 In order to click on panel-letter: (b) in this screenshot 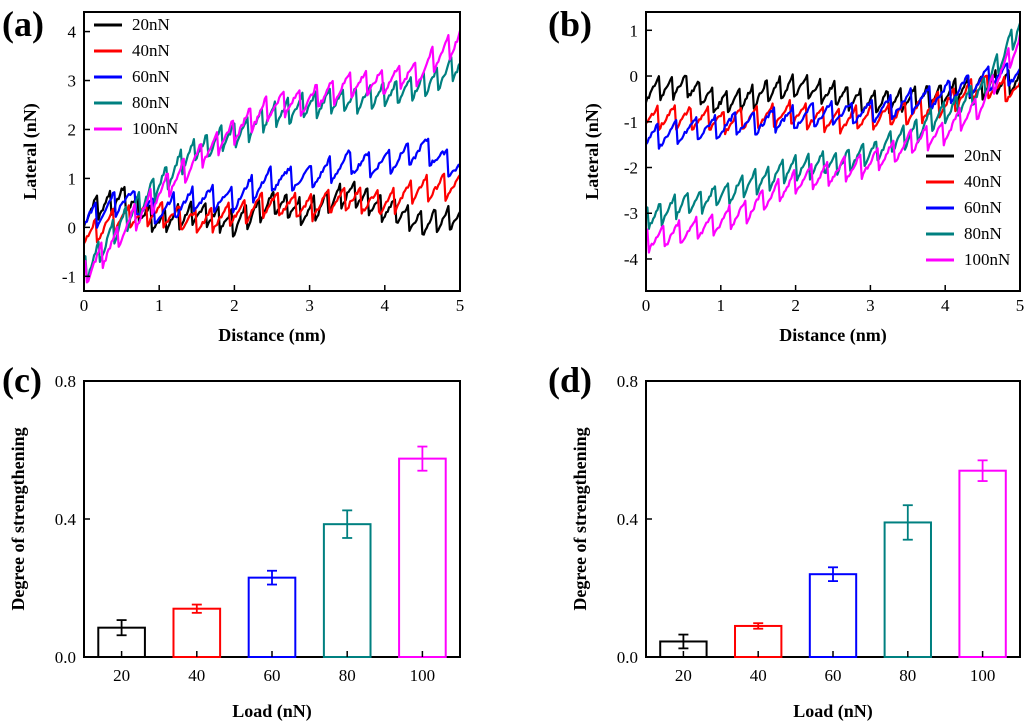, I will do `click(570, 24)`.